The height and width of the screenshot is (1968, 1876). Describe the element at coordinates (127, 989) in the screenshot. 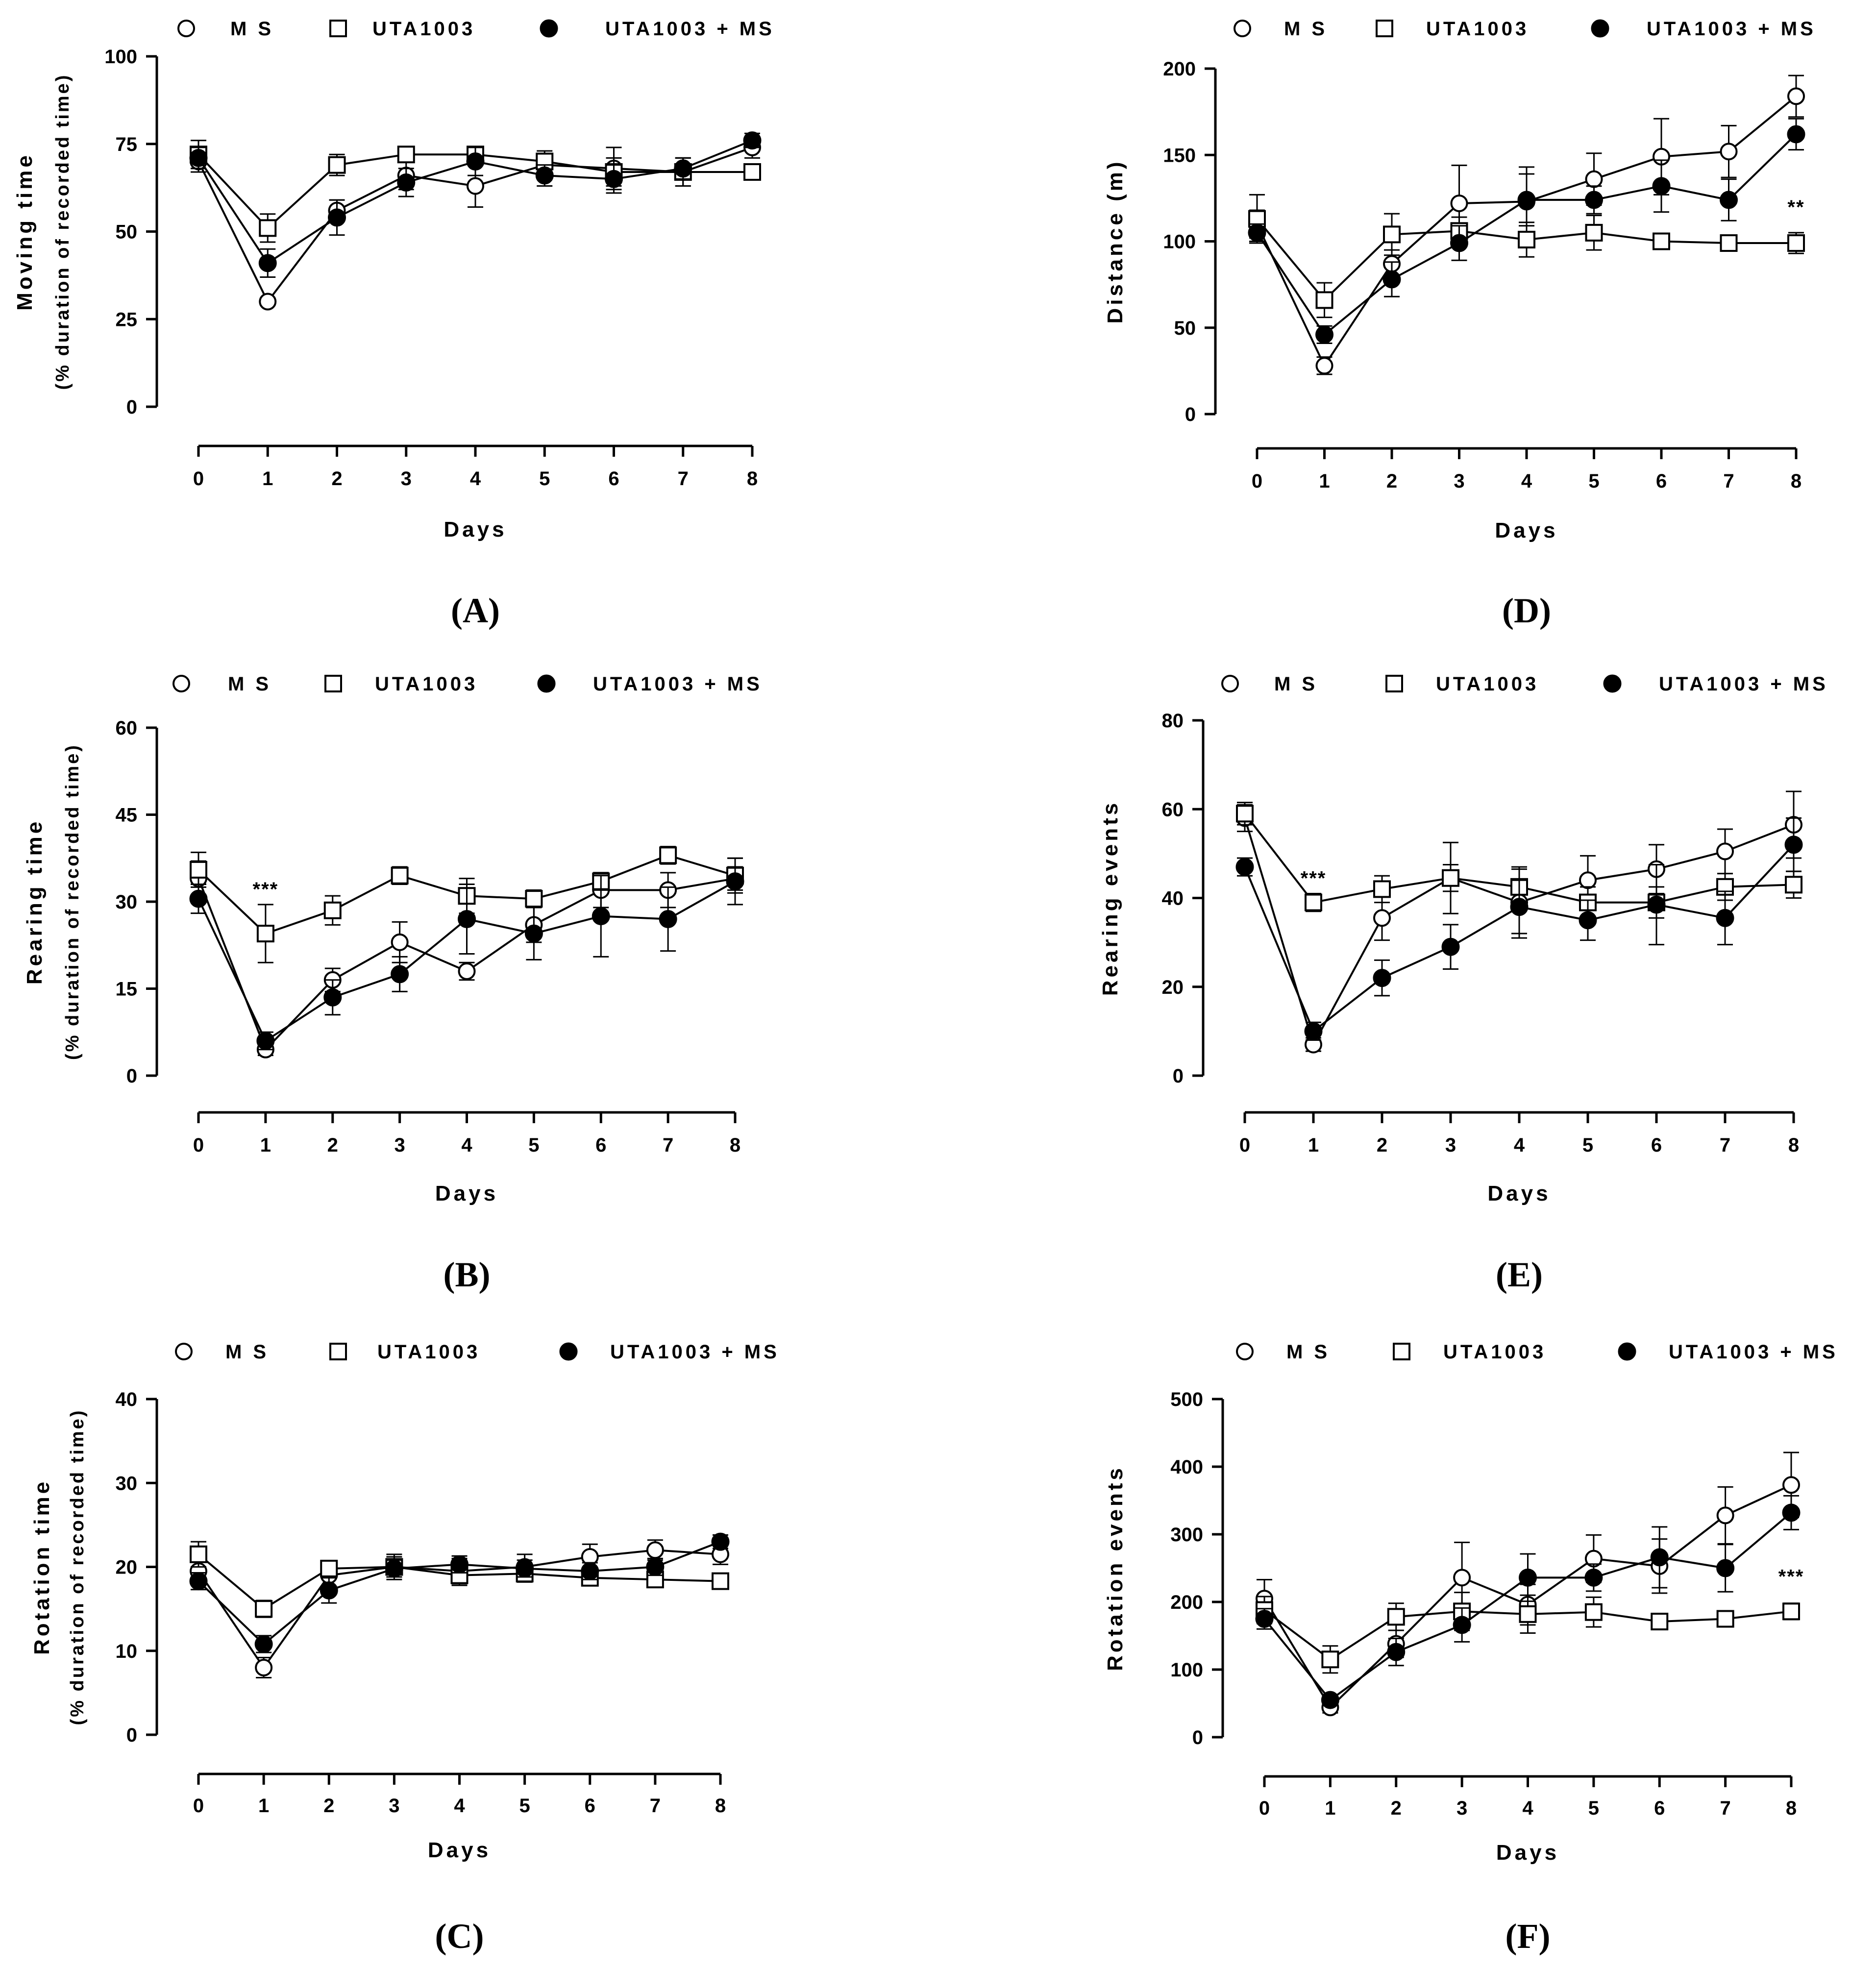

I see `y-tick-label: 15` at that location.